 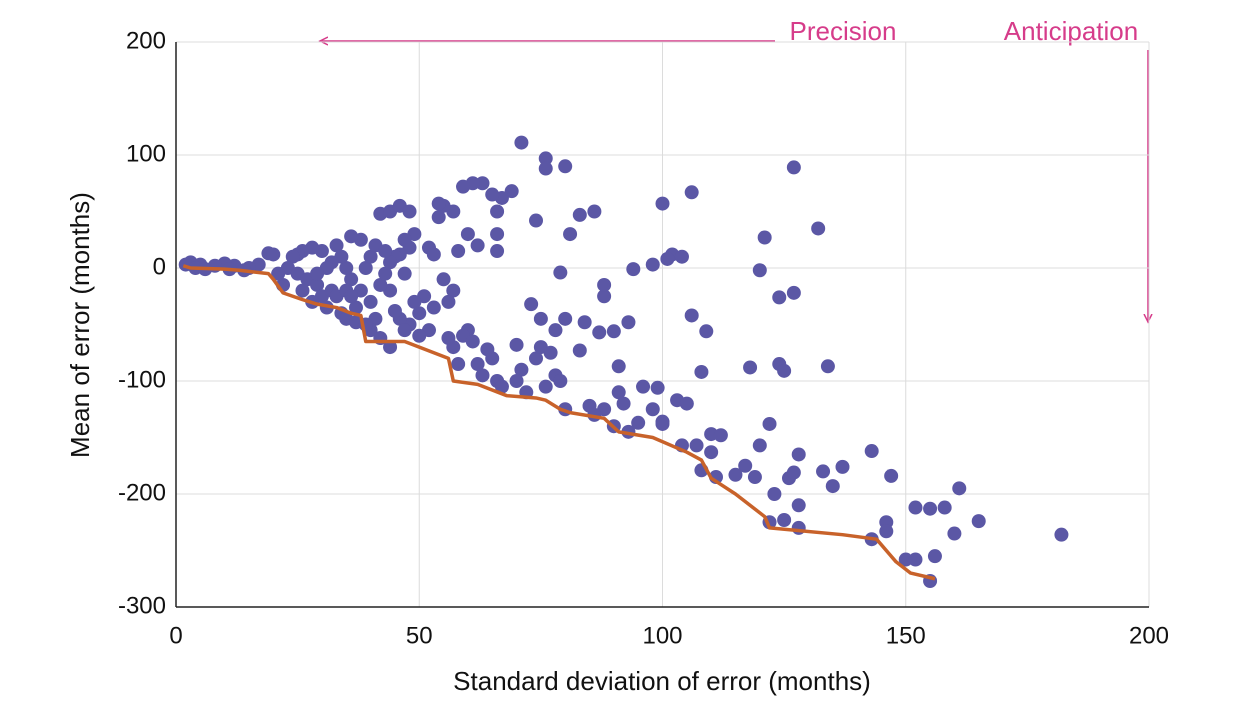 I want to click on x-tick-label: 0, so click(x=175, y=635).